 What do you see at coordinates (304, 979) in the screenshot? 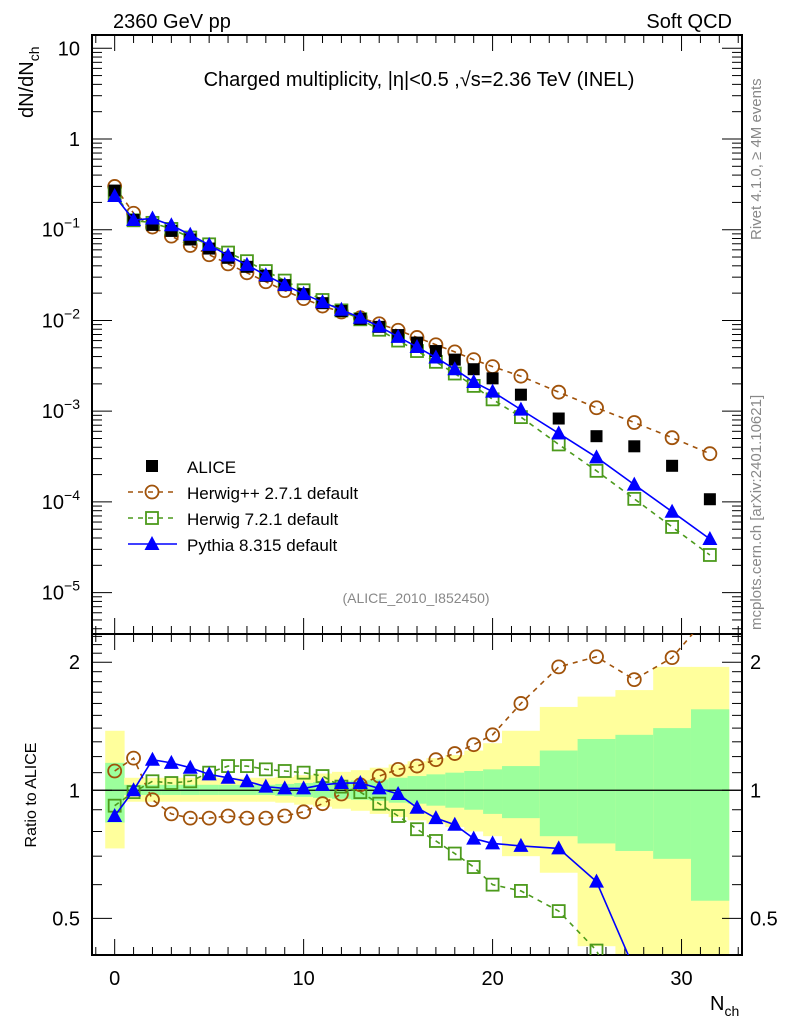
I see `x-tick-label: 10` at bounding box center [304, 979].